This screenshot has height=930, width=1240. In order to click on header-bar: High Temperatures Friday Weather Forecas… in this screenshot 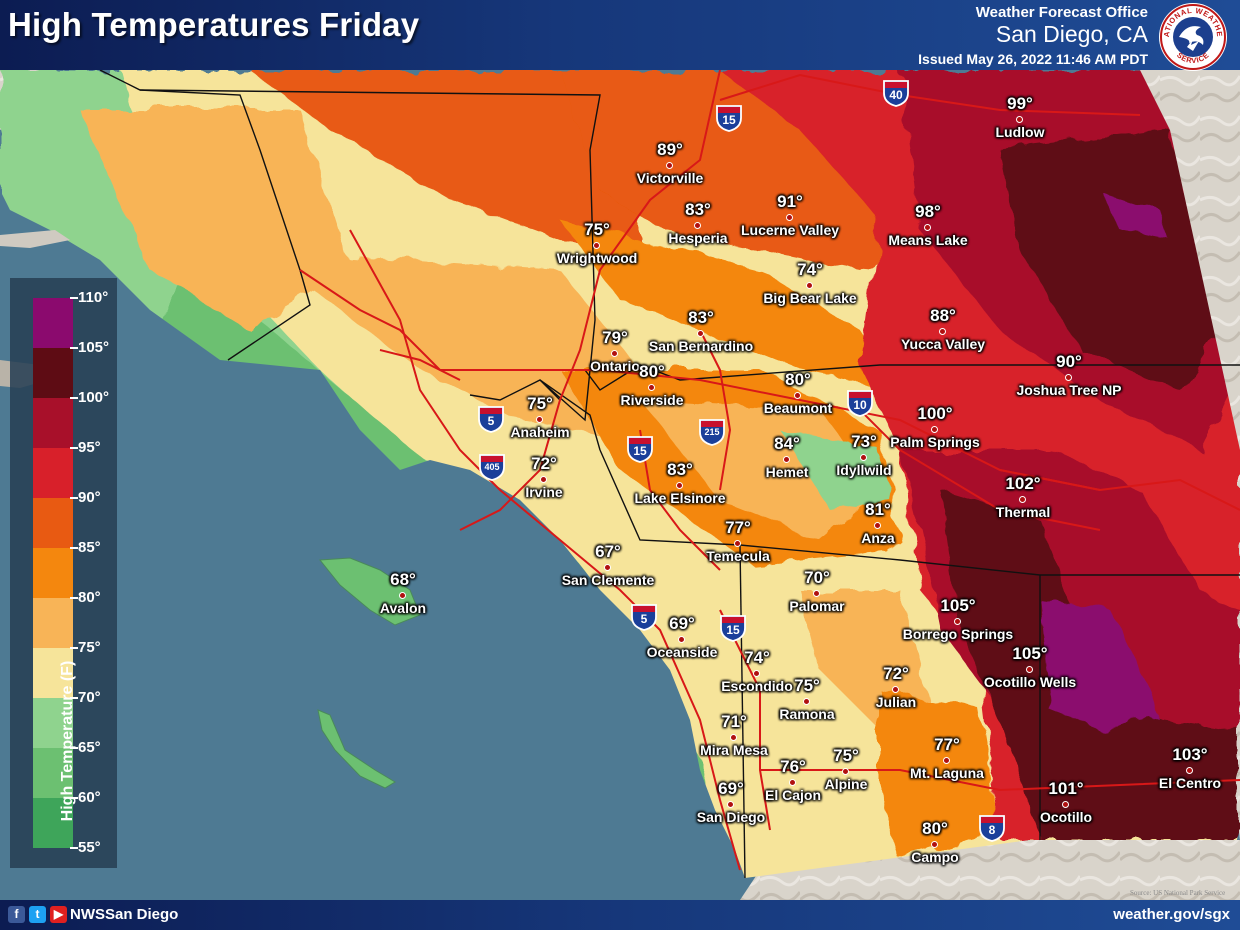, I will do `click(620, 35)`.